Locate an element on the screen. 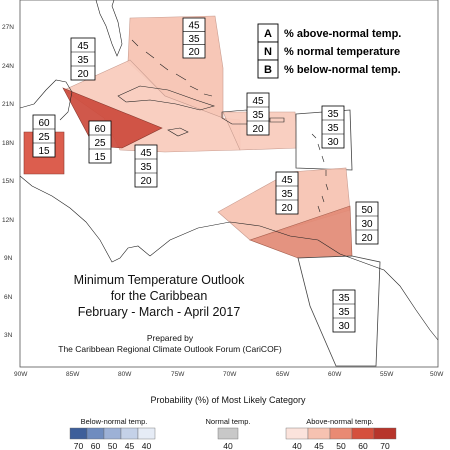 The width and height of the screenshot is (450, 450). key-text-above: % above-normal temp. is located at coordinates (342, 34).